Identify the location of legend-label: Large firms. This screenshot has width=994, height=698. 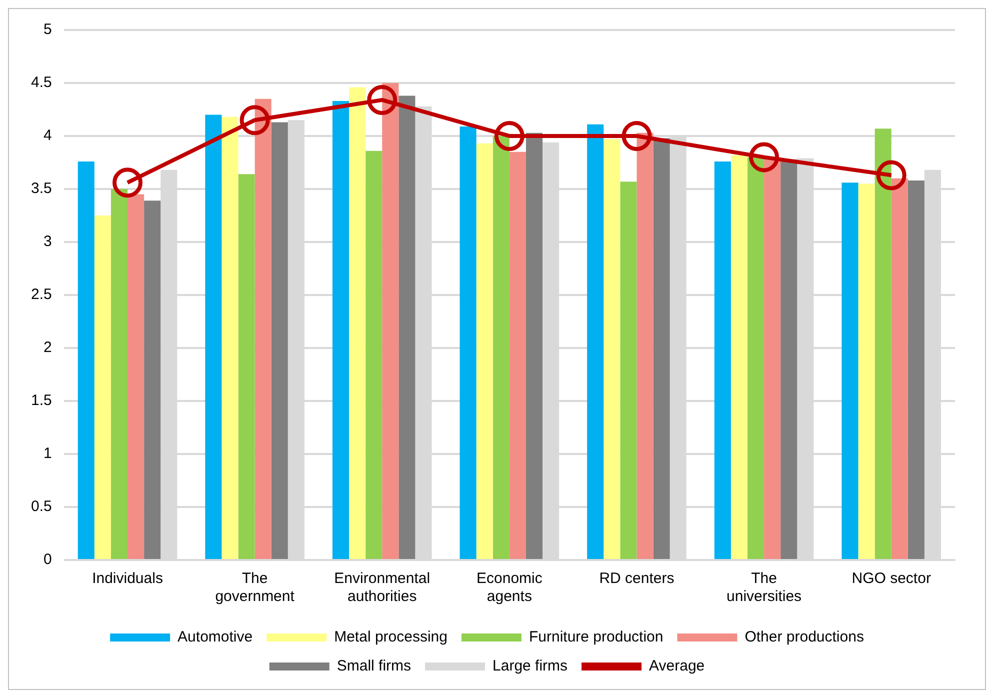
(530, 666).